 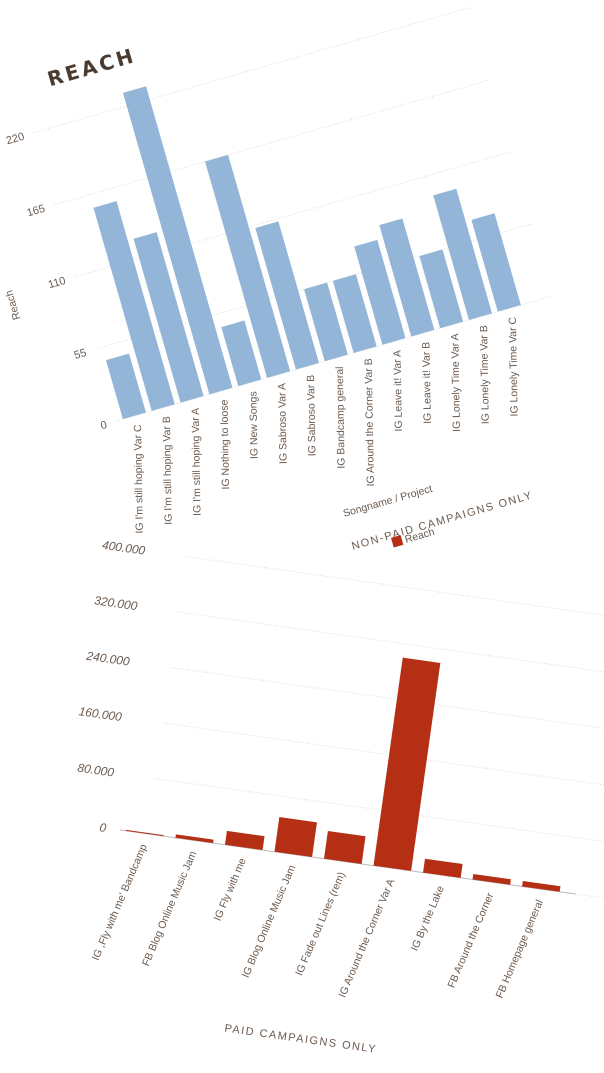 What do you see at coordinates (13, 305) in the screenshot?
I see `y-axis-label: Reach` at bounding box center [13, 305].